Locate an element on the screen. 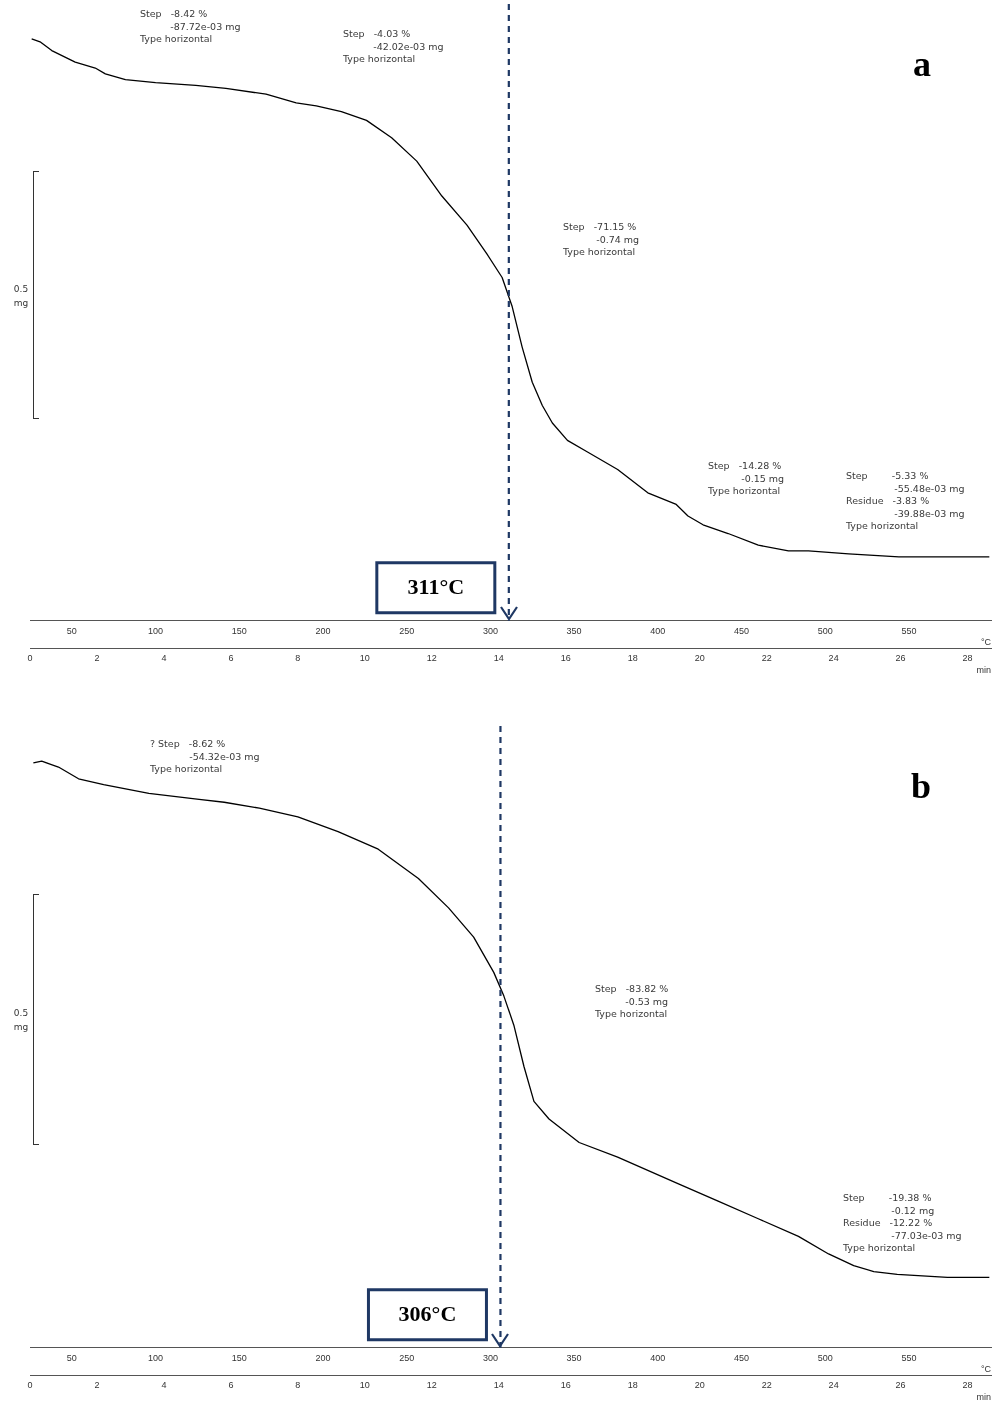  annotation: Step -14.28 % -0.15 mg Type horizontal is located at coordinates (746, 478).